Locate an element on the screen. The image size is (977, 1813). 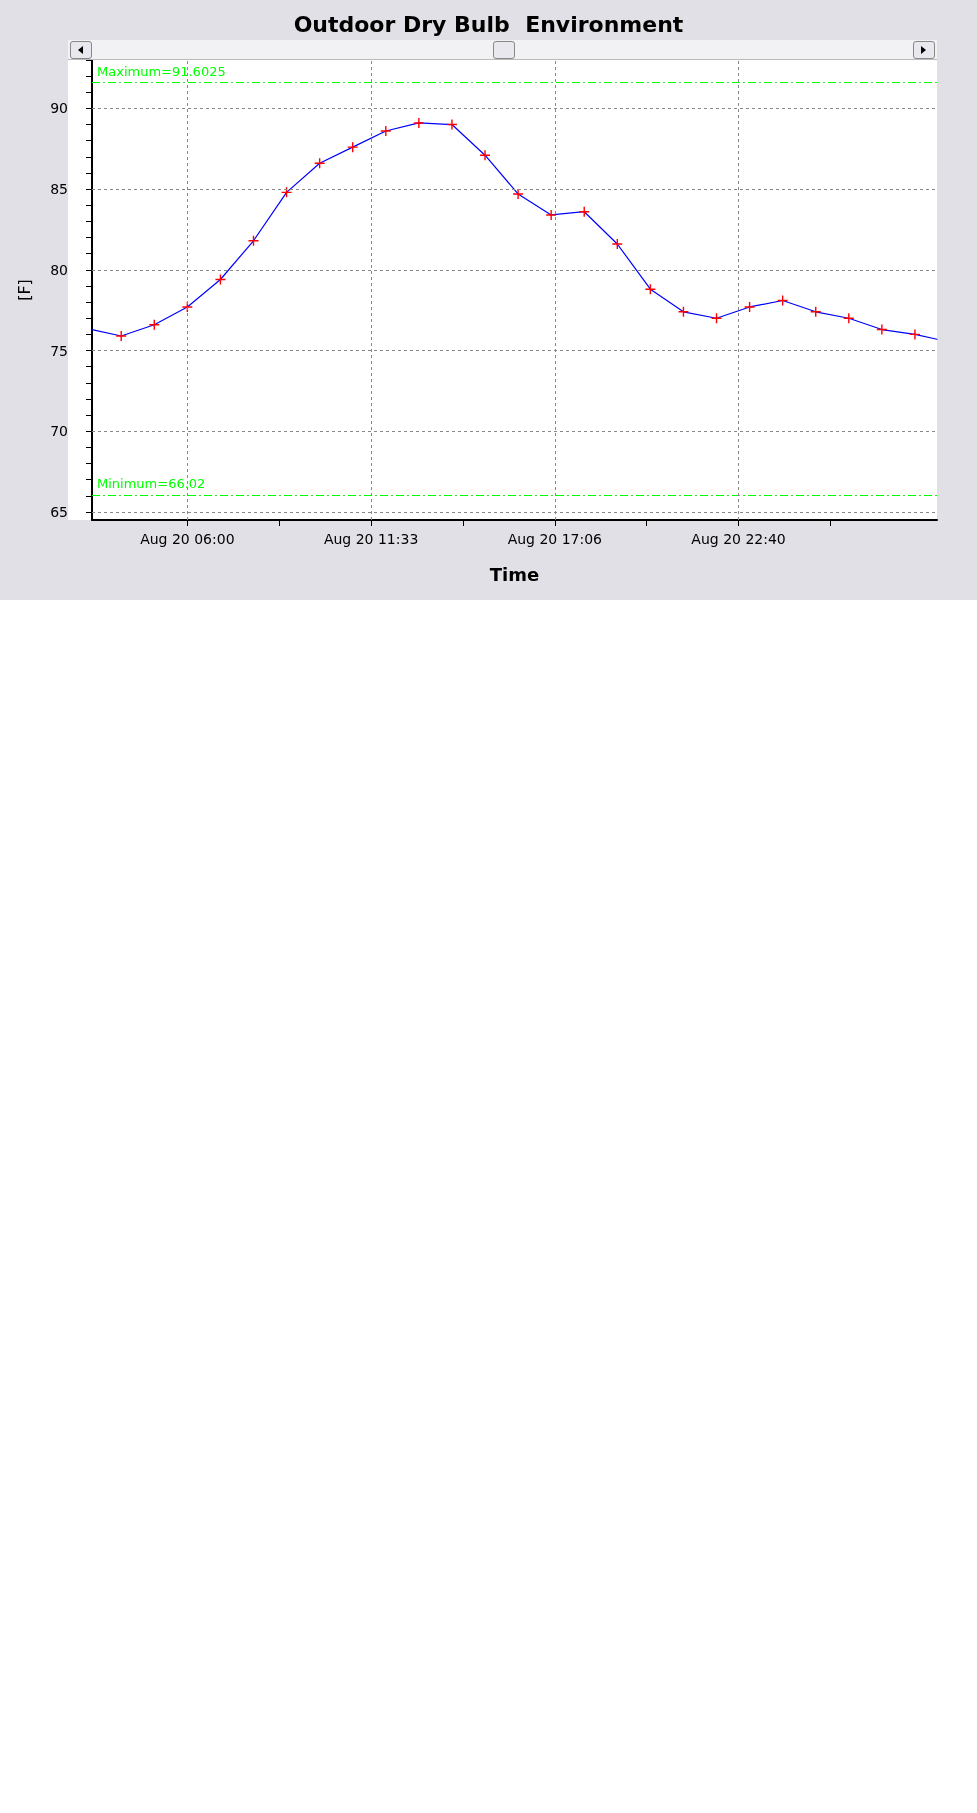
y-tick-label: 65 is located at coordinates (59, 511).